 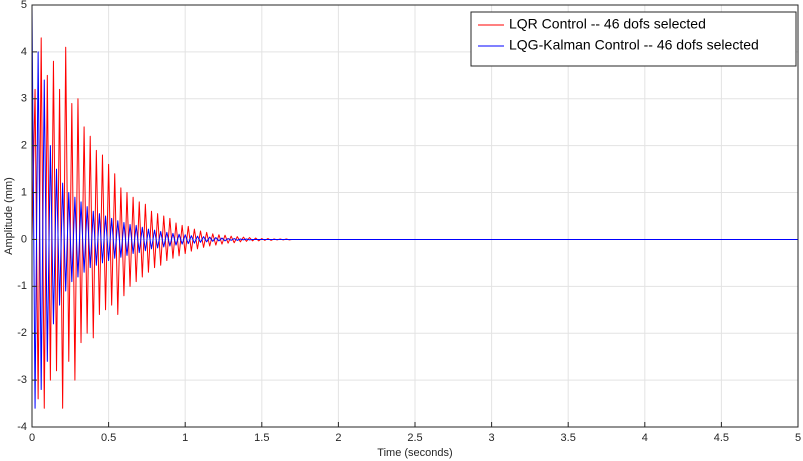 I want to click on y-axis-label: Amplitude (mm), so click(x=9, y=216).